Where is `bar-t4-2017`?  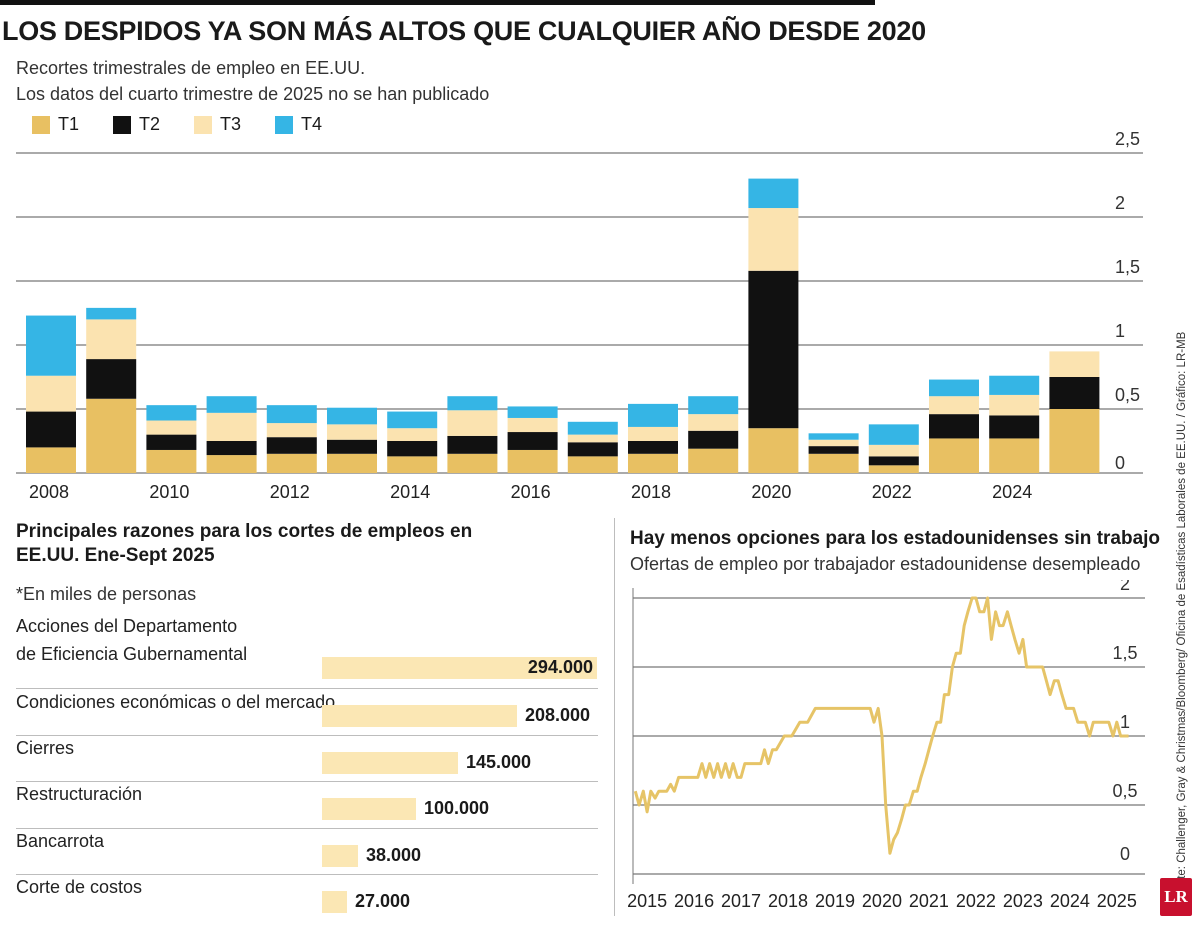
bar-t4-2017 is located at coordinates (592, 428).